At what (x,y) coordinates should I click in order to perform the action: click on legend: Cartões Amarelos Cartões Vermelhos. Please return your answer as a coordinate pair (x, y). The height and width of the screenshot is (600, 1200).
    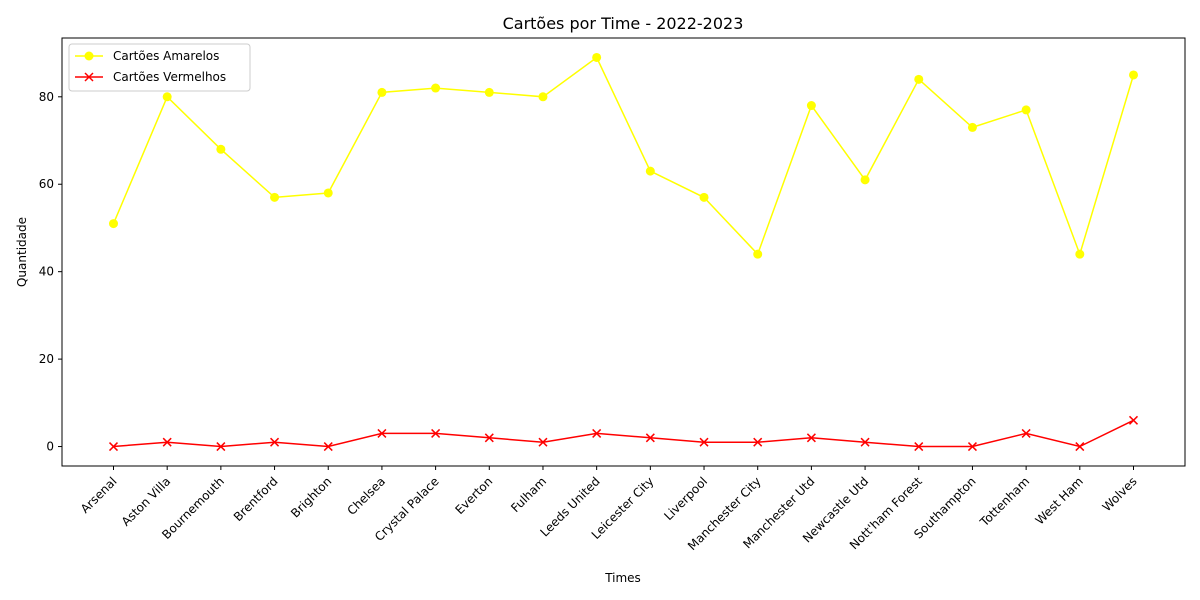
    Looking at the image, I should click on (159, 67).